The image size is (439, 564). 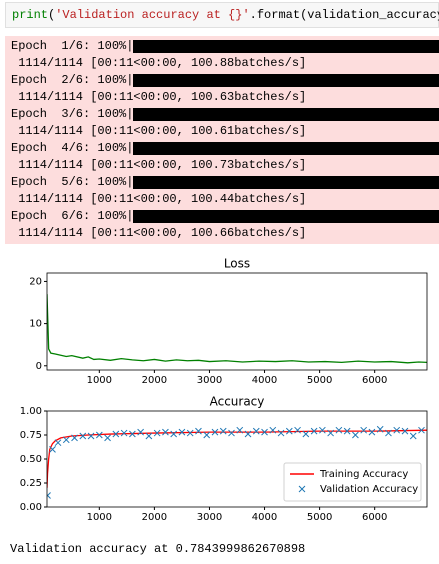 I want to click on y-tick-label: 0.25, so click(x=31, y=483).